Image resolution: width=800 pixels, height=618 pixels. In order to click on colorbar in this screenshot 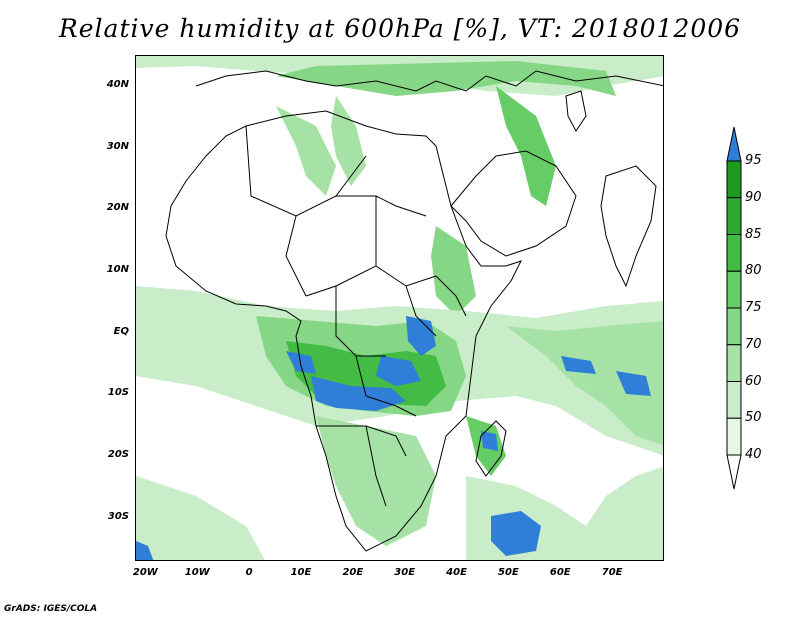, I will do `click(734, 308)`.